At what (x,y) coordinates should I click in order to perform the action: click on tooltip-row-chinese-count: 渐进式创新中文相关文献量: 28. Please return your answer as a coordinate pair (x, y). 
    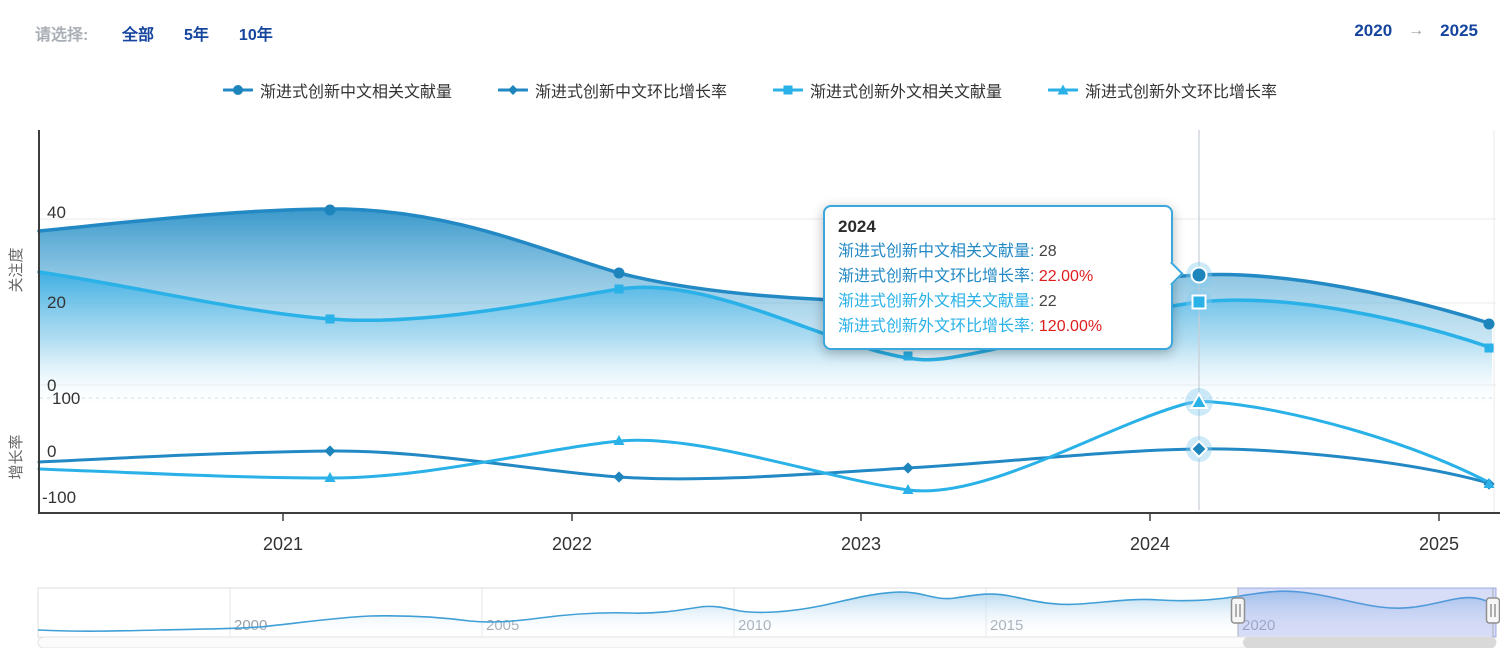
    Looking at the image, I should click on (998, 251).